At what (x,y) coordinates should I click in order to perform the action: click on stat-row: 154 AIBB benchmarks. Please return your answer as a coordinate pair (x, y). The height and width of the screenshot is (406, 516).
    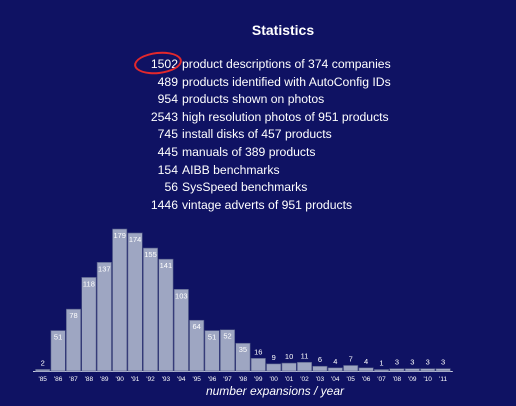
    Looking at the image, I should click on (258, 171).